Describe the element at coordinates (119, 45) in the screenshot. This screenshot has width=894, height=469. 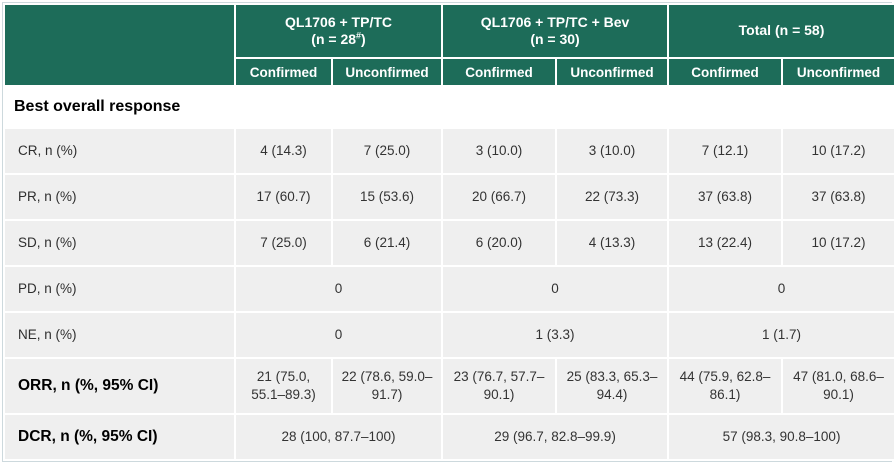
I see `corner-cell` at that location.